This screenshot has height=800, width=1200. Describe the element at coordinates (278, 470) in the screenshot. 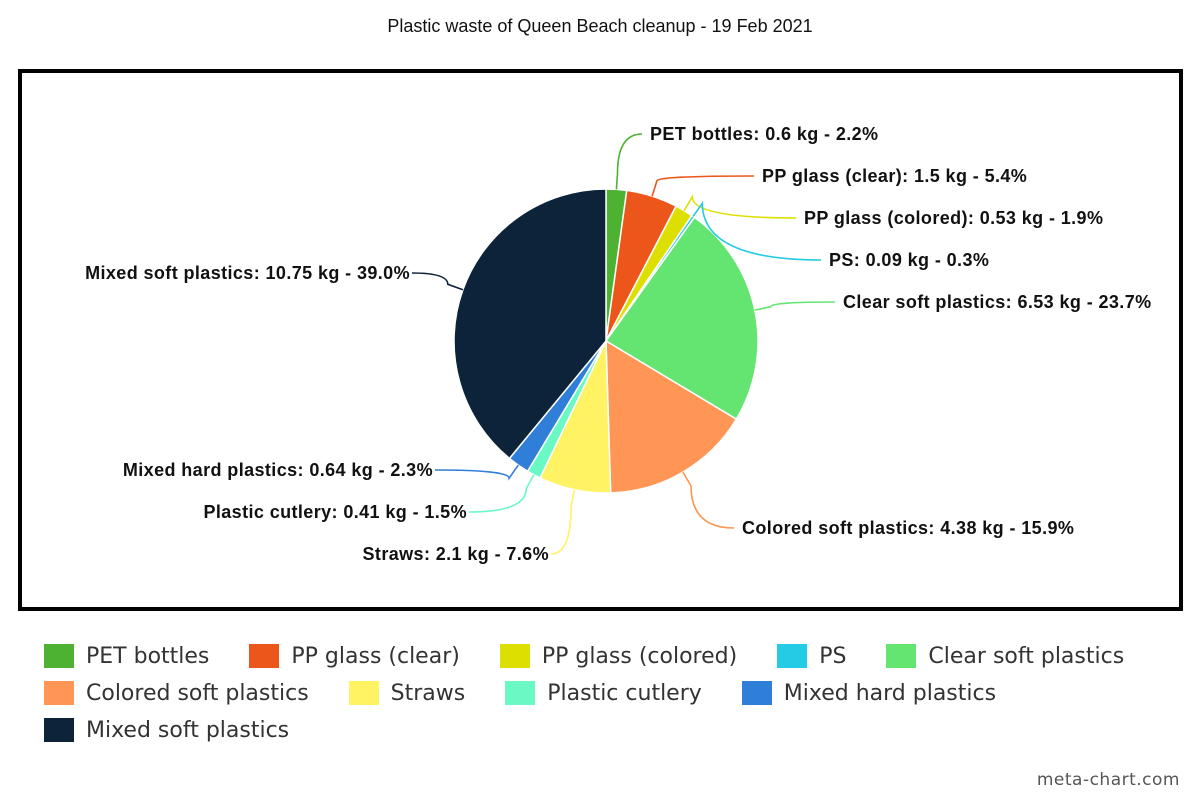

I see `data-label-mixed-hard-plastics: Mixed hard plastics: 0.64 kg - 2.3%` at that location.